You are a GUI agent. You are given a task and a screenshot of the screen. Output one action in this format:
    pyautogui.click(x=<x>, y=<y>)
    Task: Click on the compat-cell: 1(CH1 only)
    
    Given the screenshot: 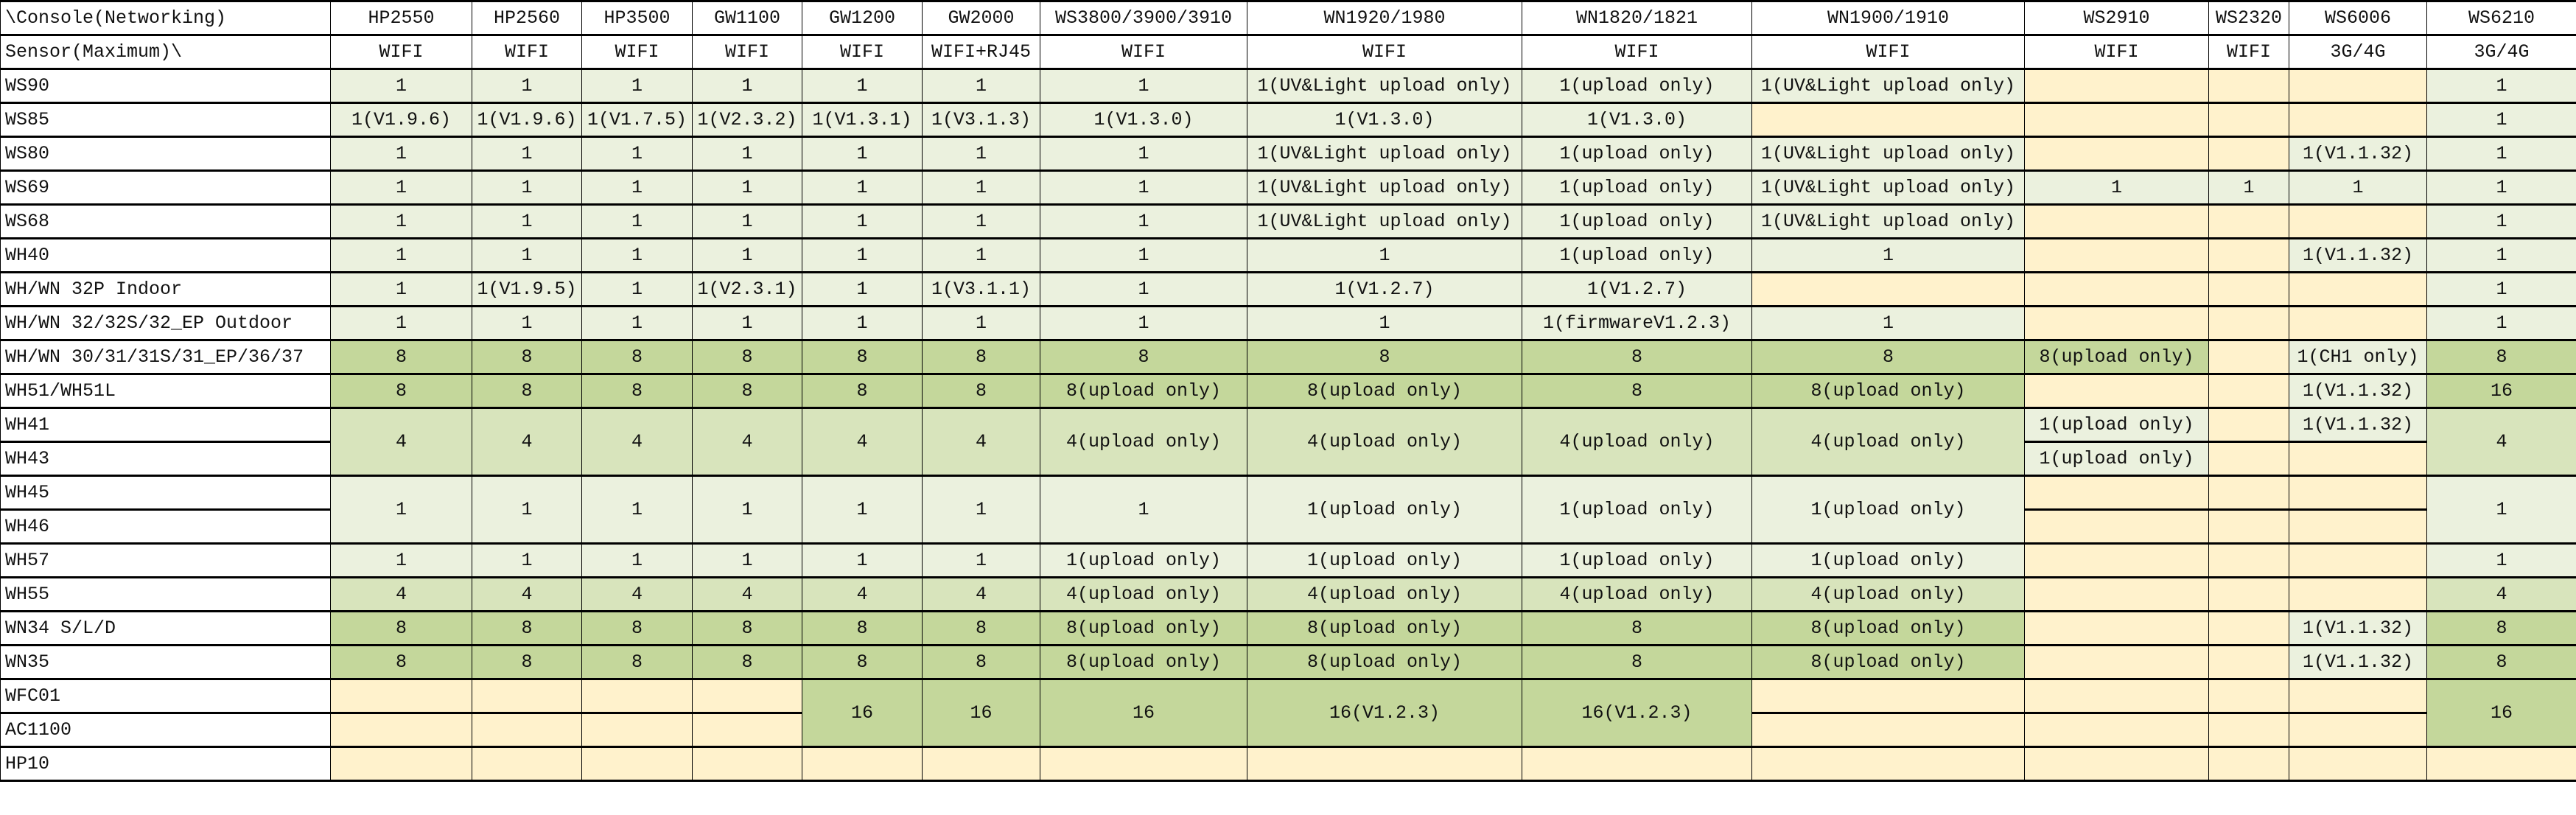 What is the action you would take?
    pyautogui.click(x=2358, y=357)
    